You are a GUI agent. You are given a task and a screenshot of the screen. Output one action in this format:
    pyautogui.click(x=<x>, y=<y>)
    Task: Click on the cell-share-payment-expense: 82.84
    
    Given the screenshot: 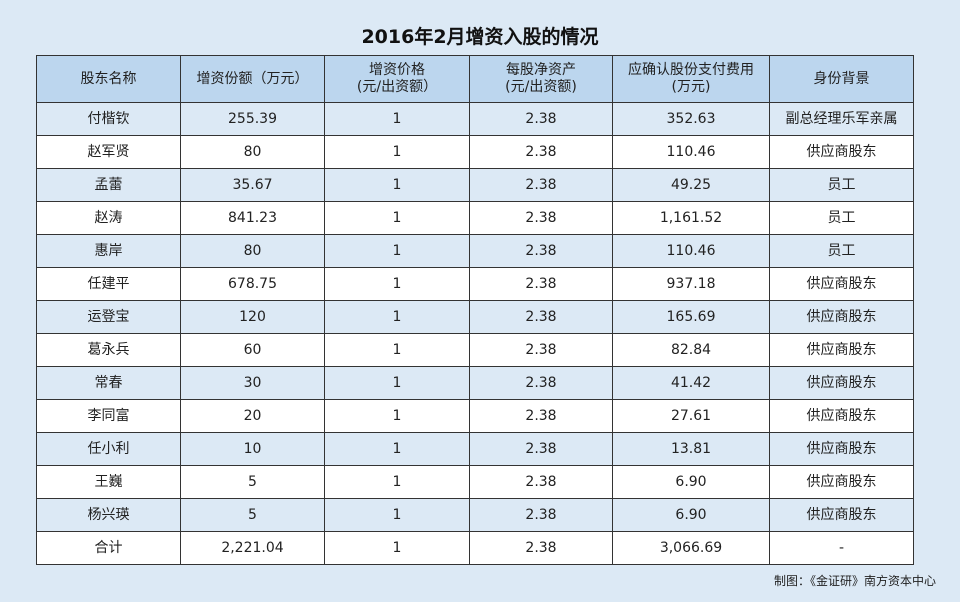 What is the action you would take?
    pyautogui.click(x=691, y=350)
    